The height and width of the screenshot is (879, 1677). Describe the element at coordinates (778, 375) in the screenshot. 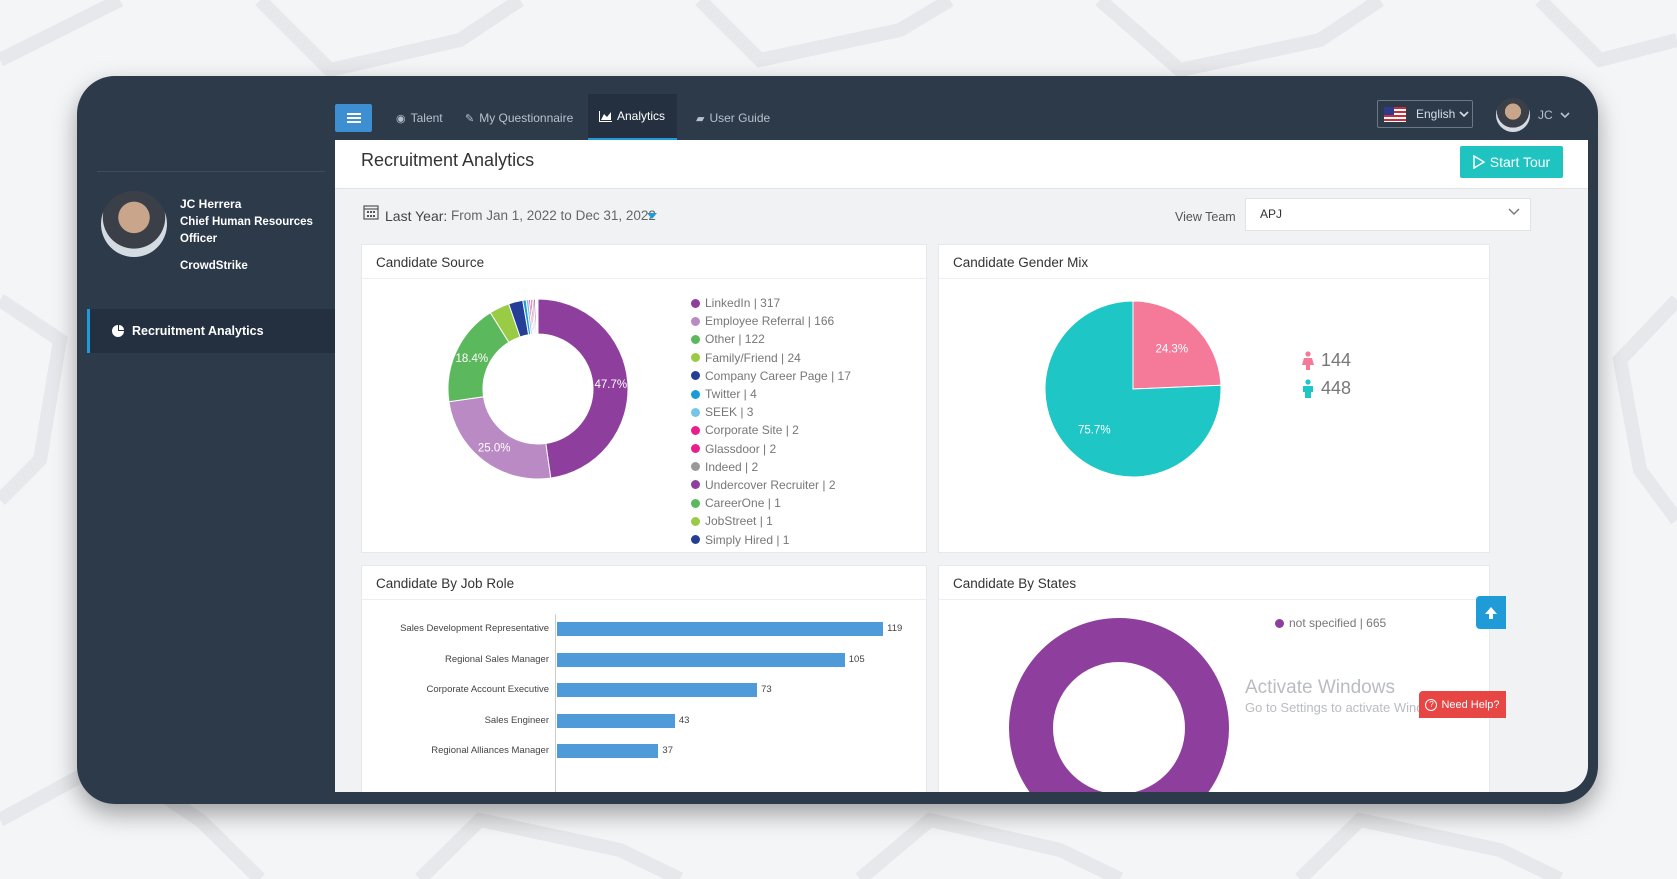

I see `legend-label: Company Career Page | 17` at that location.